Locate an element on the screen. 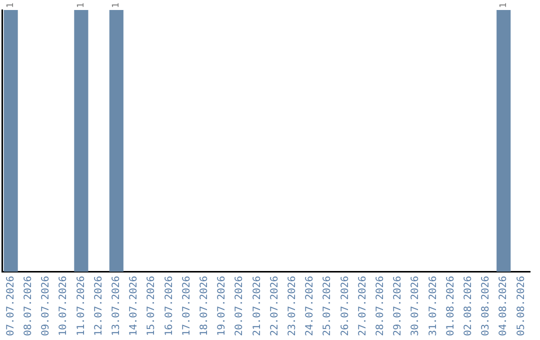  x-tick-label: 31.07.2026 is located at coordinates (433, 306).